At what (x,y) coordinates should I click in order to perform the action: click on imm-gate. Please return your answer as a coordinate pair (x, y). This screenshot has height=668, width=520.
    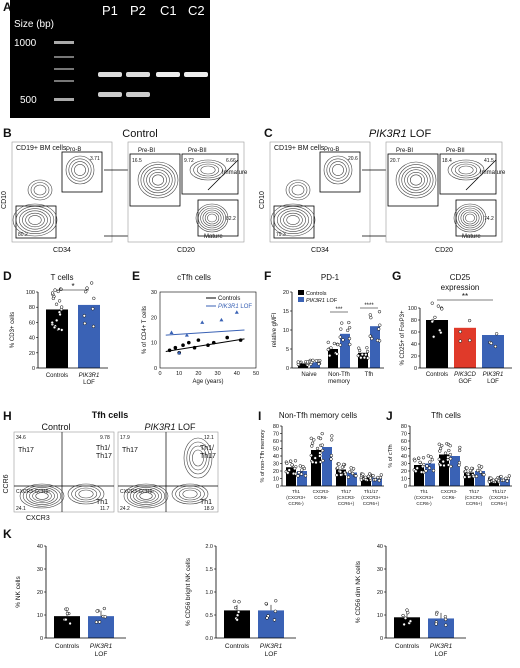
    Looking at the image, I should click on (481, 175).